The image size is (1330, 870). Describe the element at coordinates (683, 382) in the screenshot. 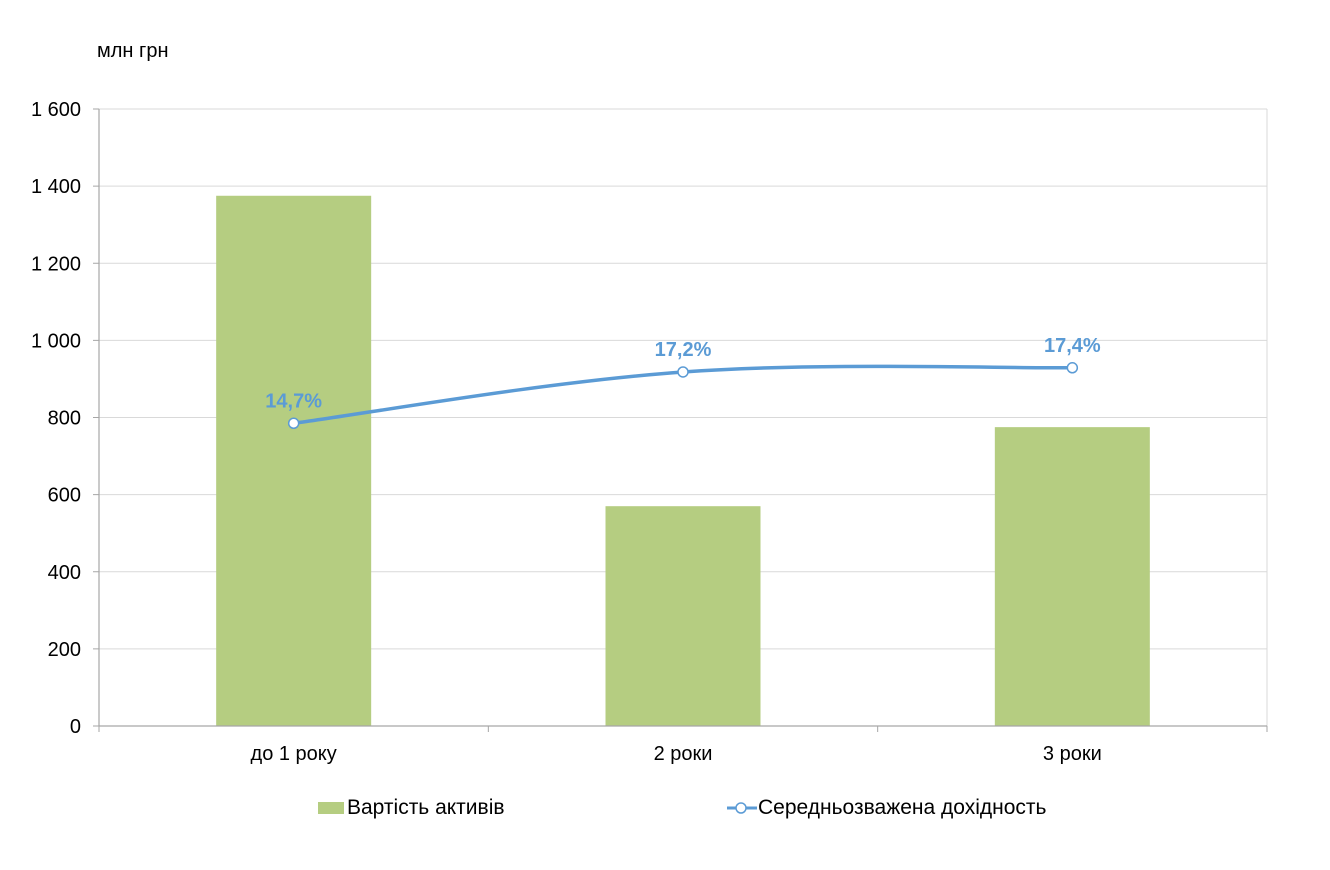

I see `line-series: 14,7% 17,2% 17,4%` at that location.